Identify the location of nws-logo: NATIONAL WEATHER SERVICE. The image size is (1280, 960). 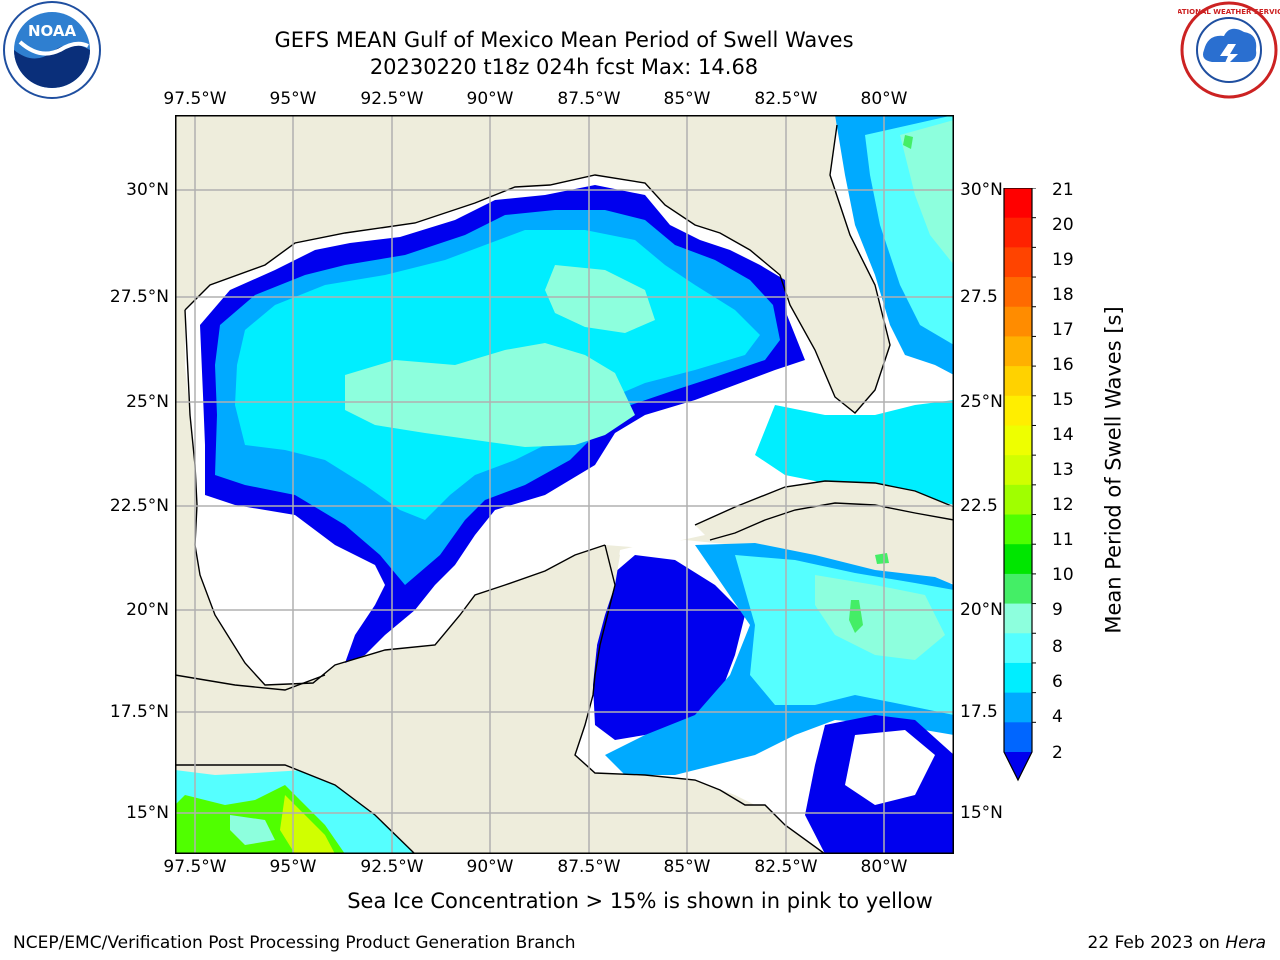
(1225, 50).